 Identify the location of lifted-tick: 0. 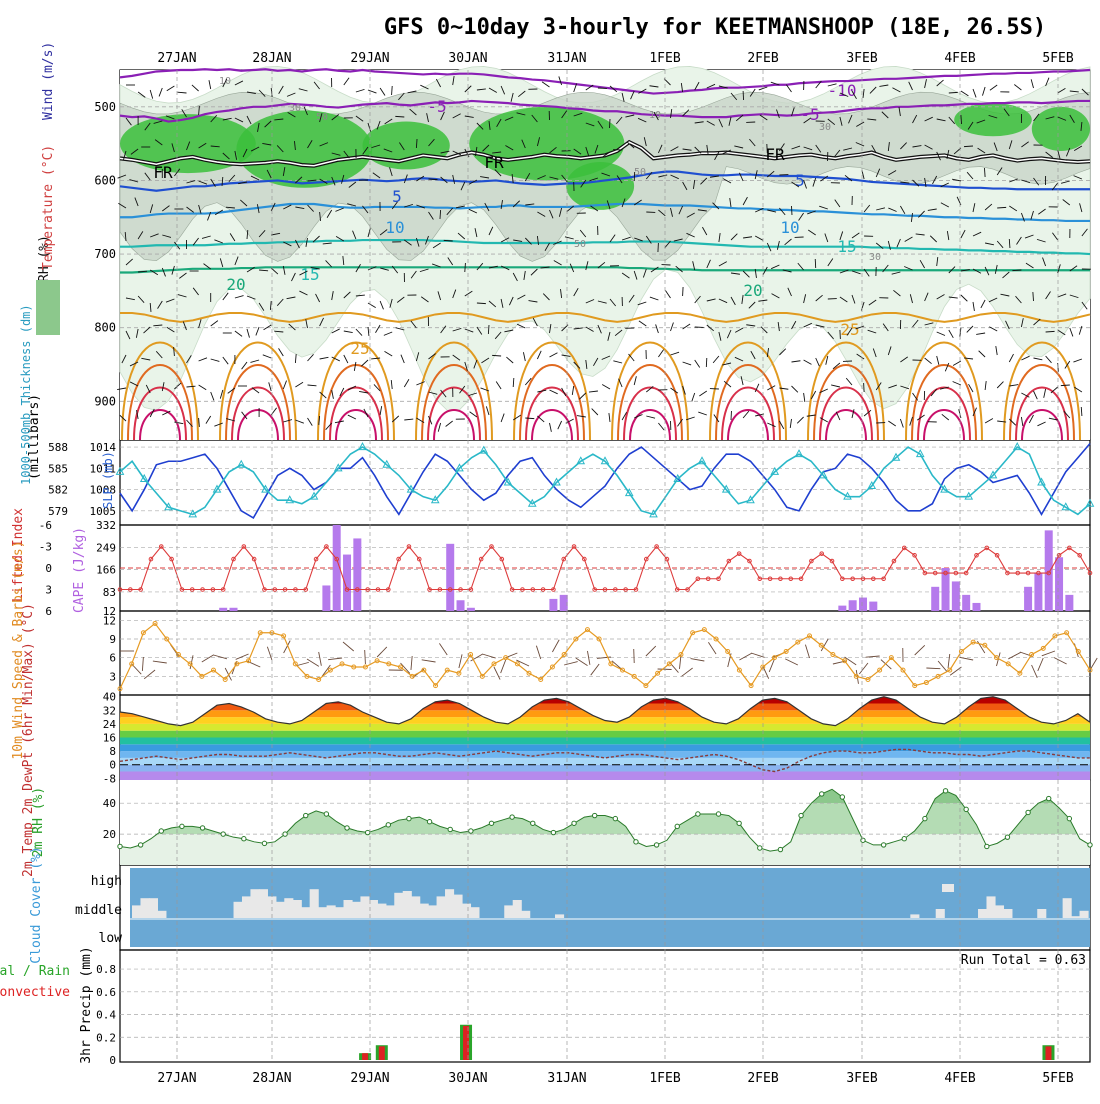
(48, 568).